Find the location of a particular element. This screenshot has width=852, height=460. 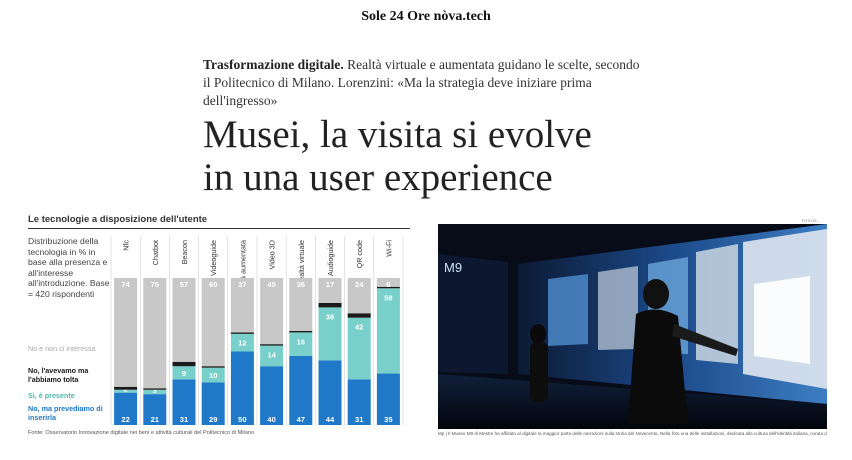

data-label: 10 is located at coordinates (213, 375).